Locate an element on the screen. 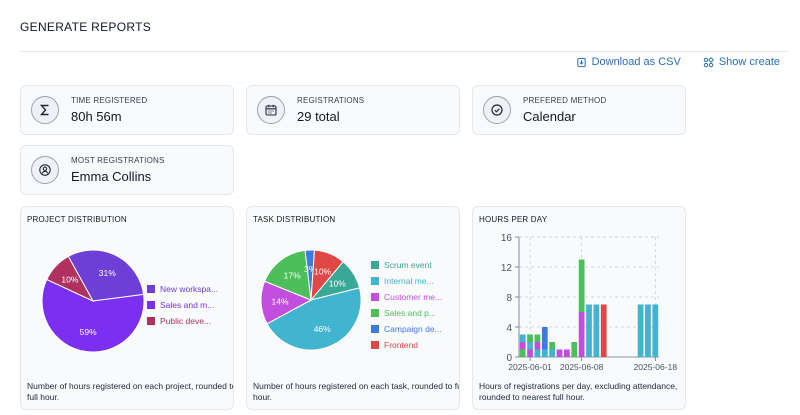 This screenshot has height=415, width=800. stat-value: Emma Collins is located at coordinates (111, 176).